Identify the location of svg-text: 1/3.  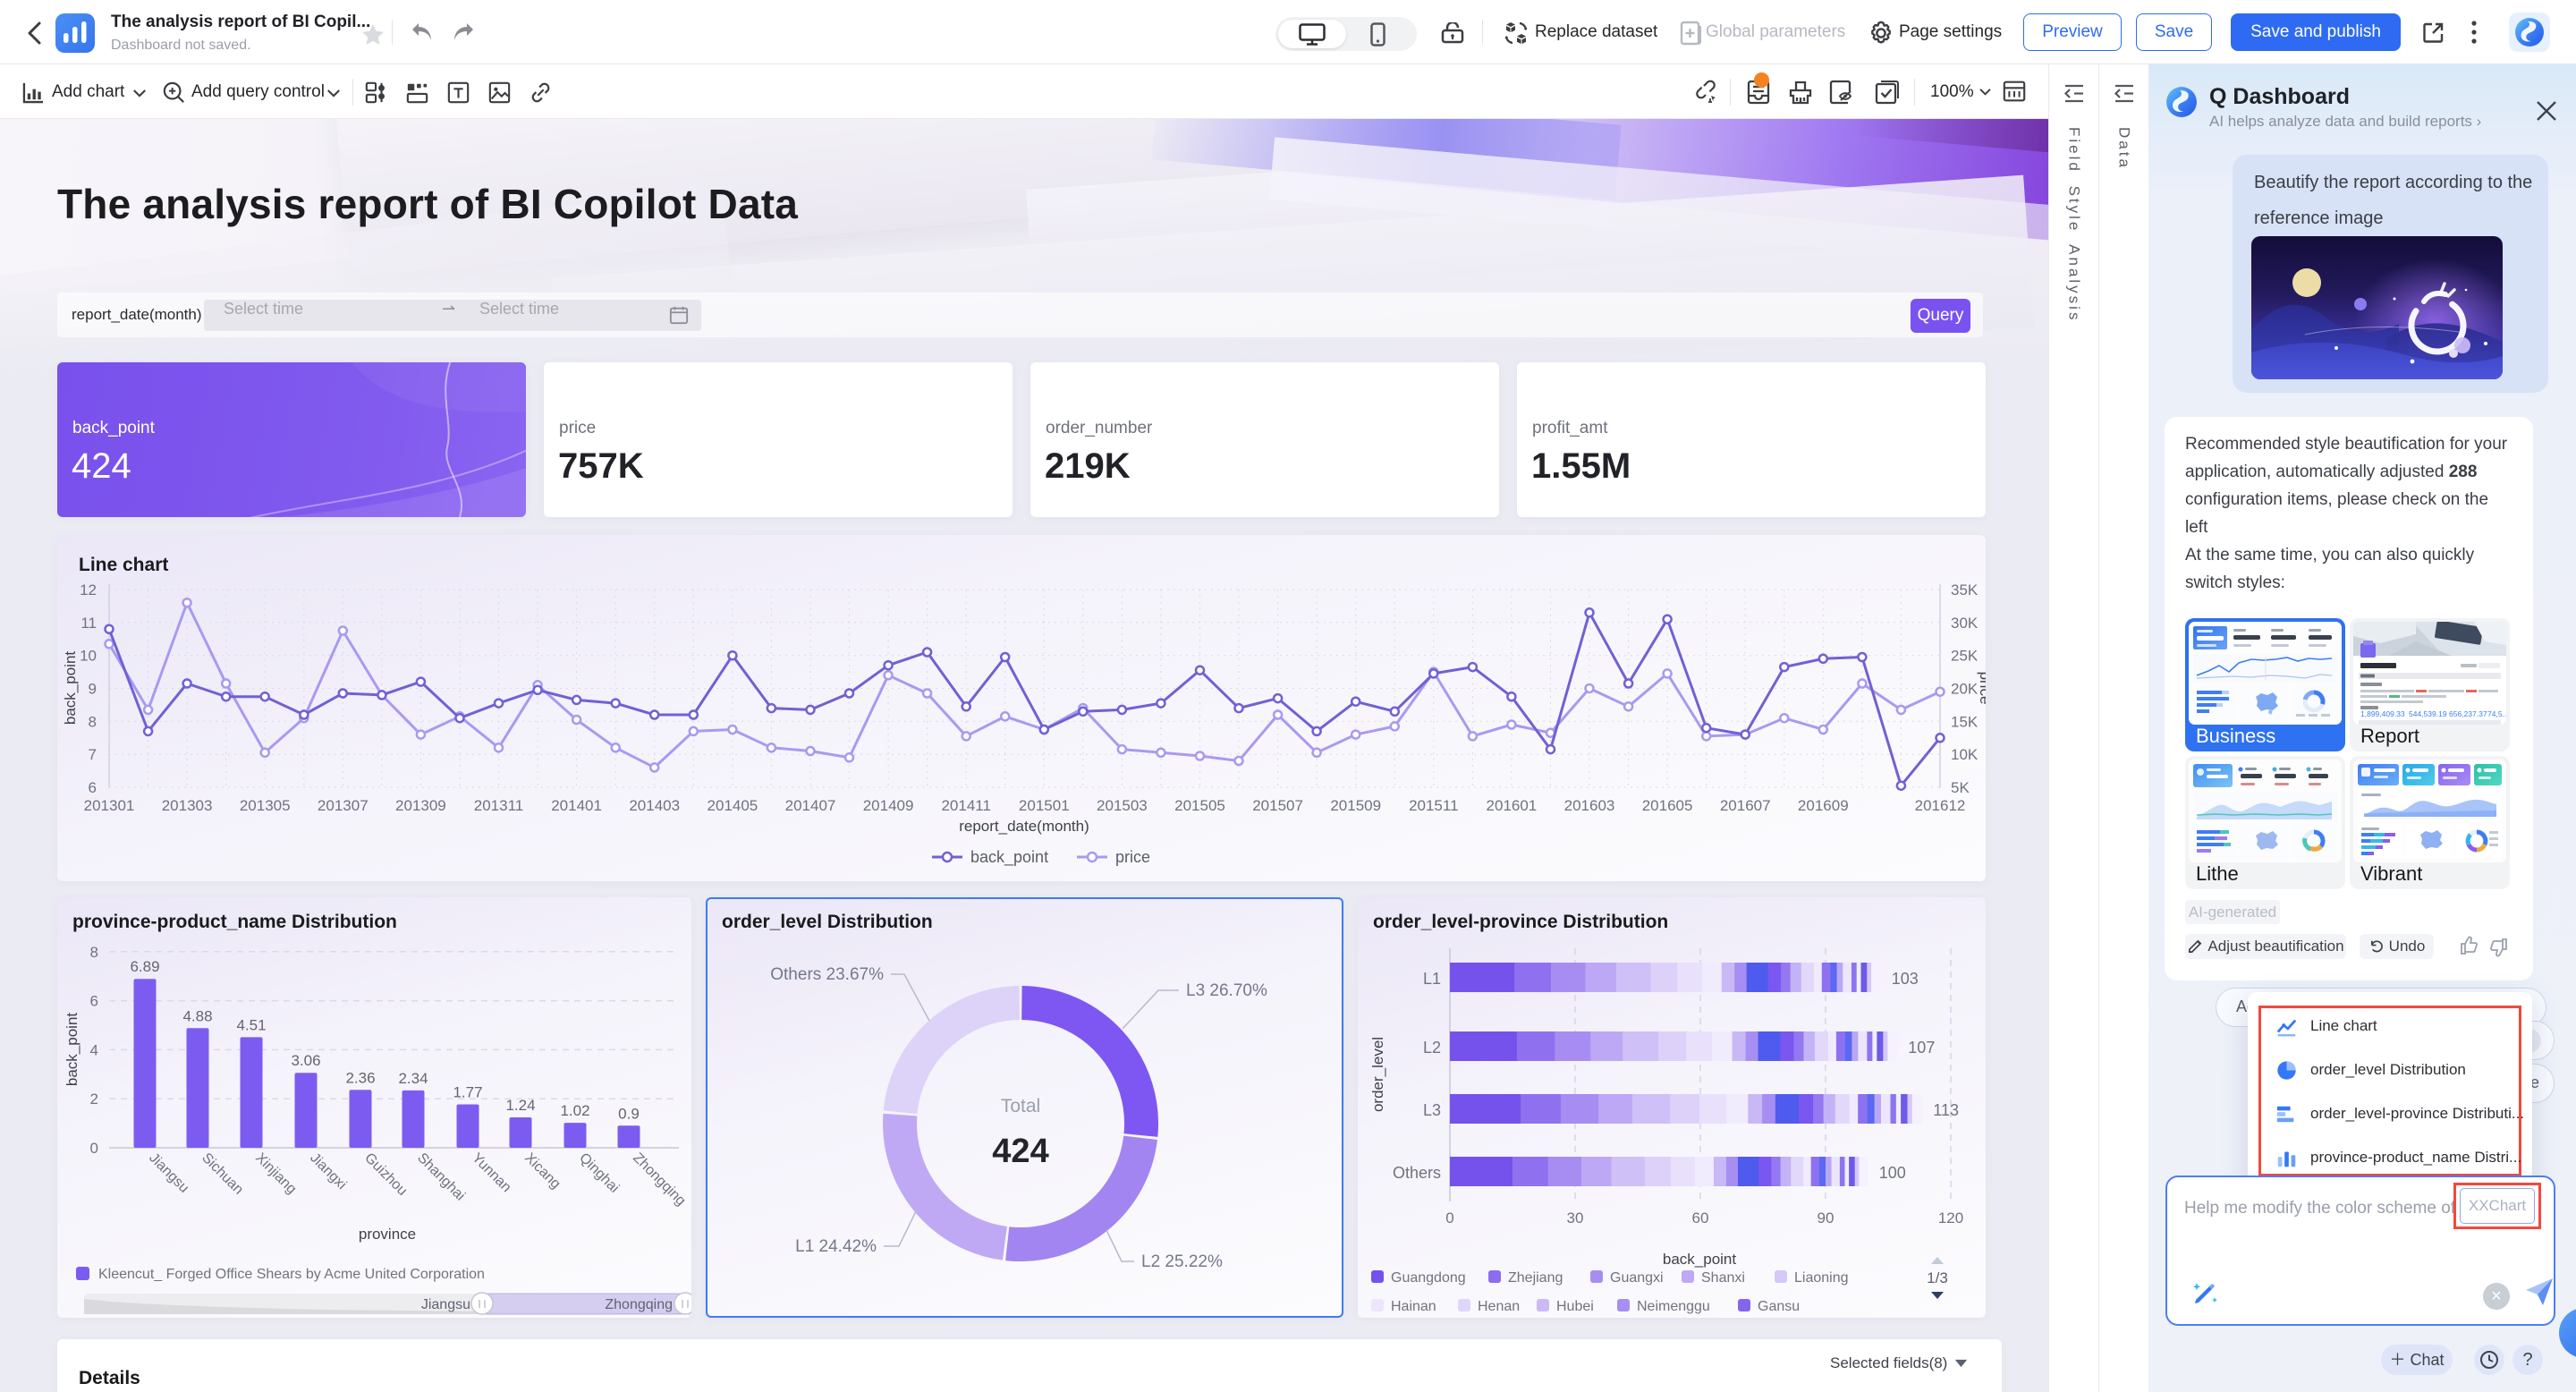
(1937, 1277).